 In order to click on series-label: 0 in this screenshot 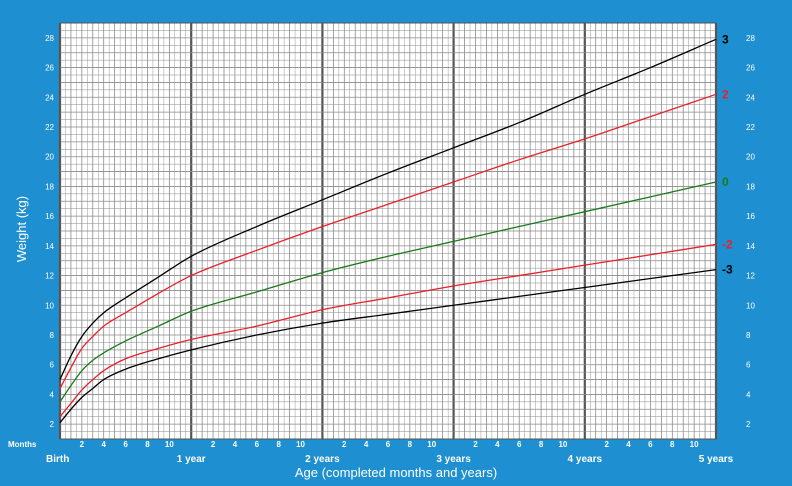, I will do `click(725, 182)`.